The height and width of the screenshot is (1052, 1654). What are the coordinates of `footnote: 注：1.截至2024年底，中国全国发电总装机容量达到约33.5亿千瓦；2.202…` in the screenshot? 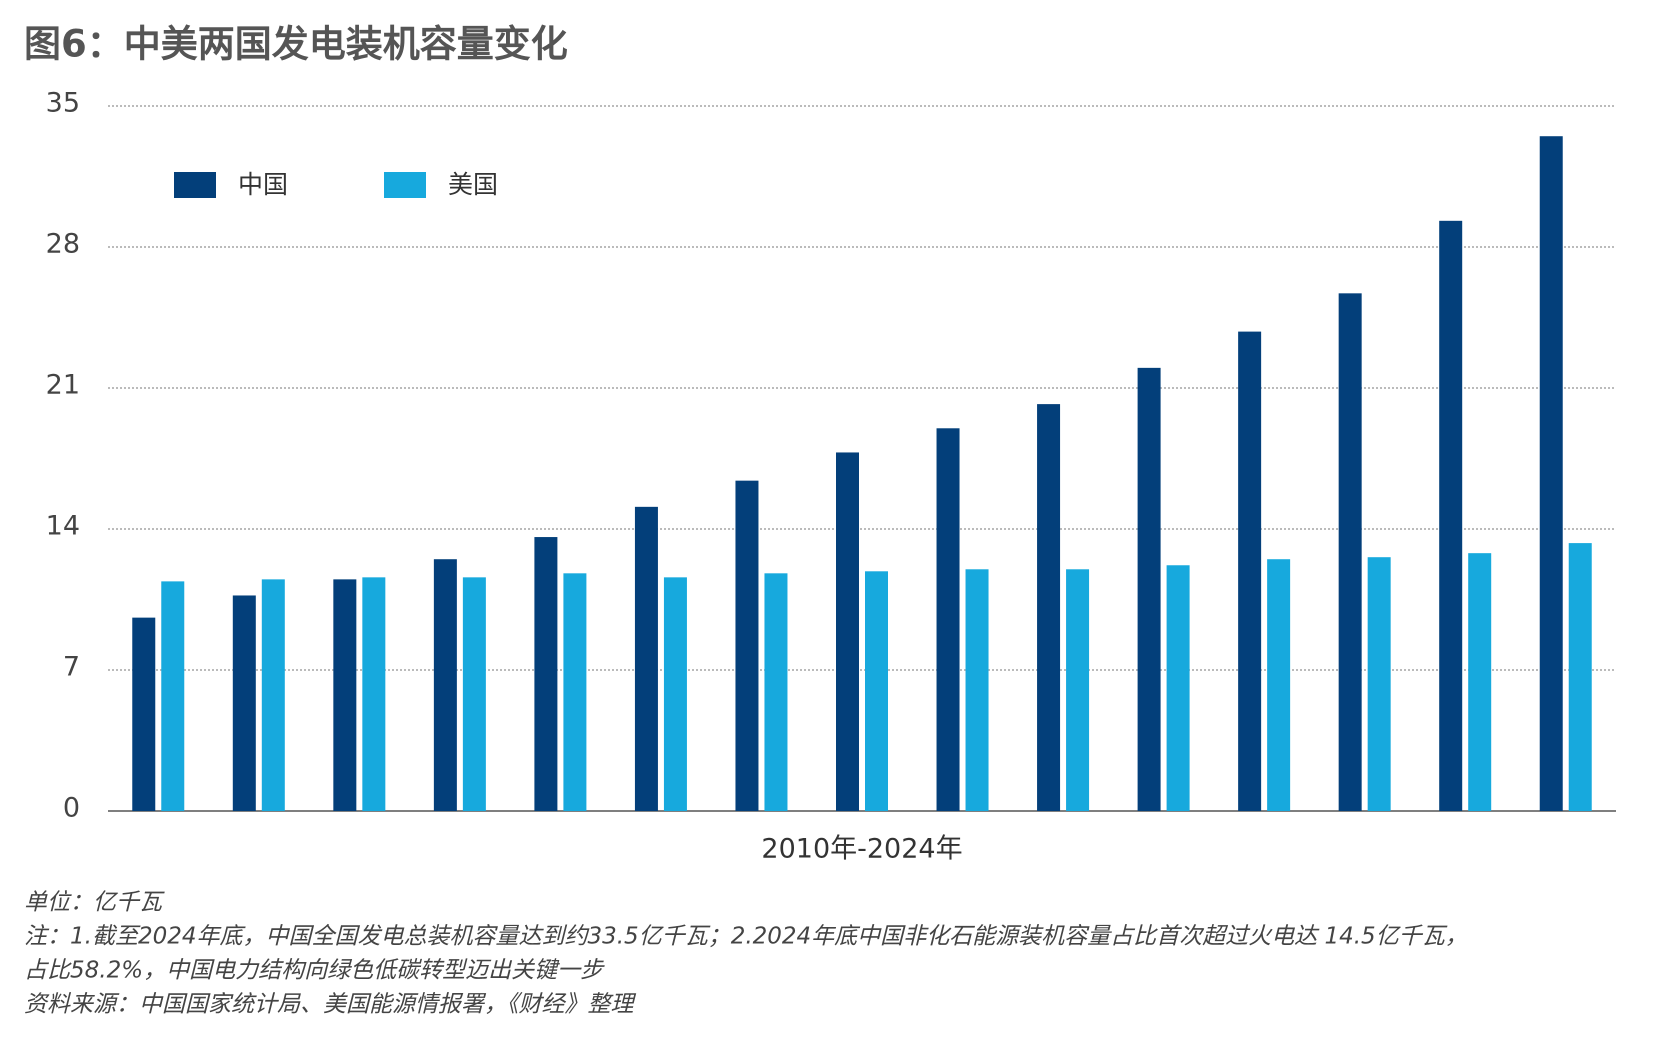 It's located at (746, 937).